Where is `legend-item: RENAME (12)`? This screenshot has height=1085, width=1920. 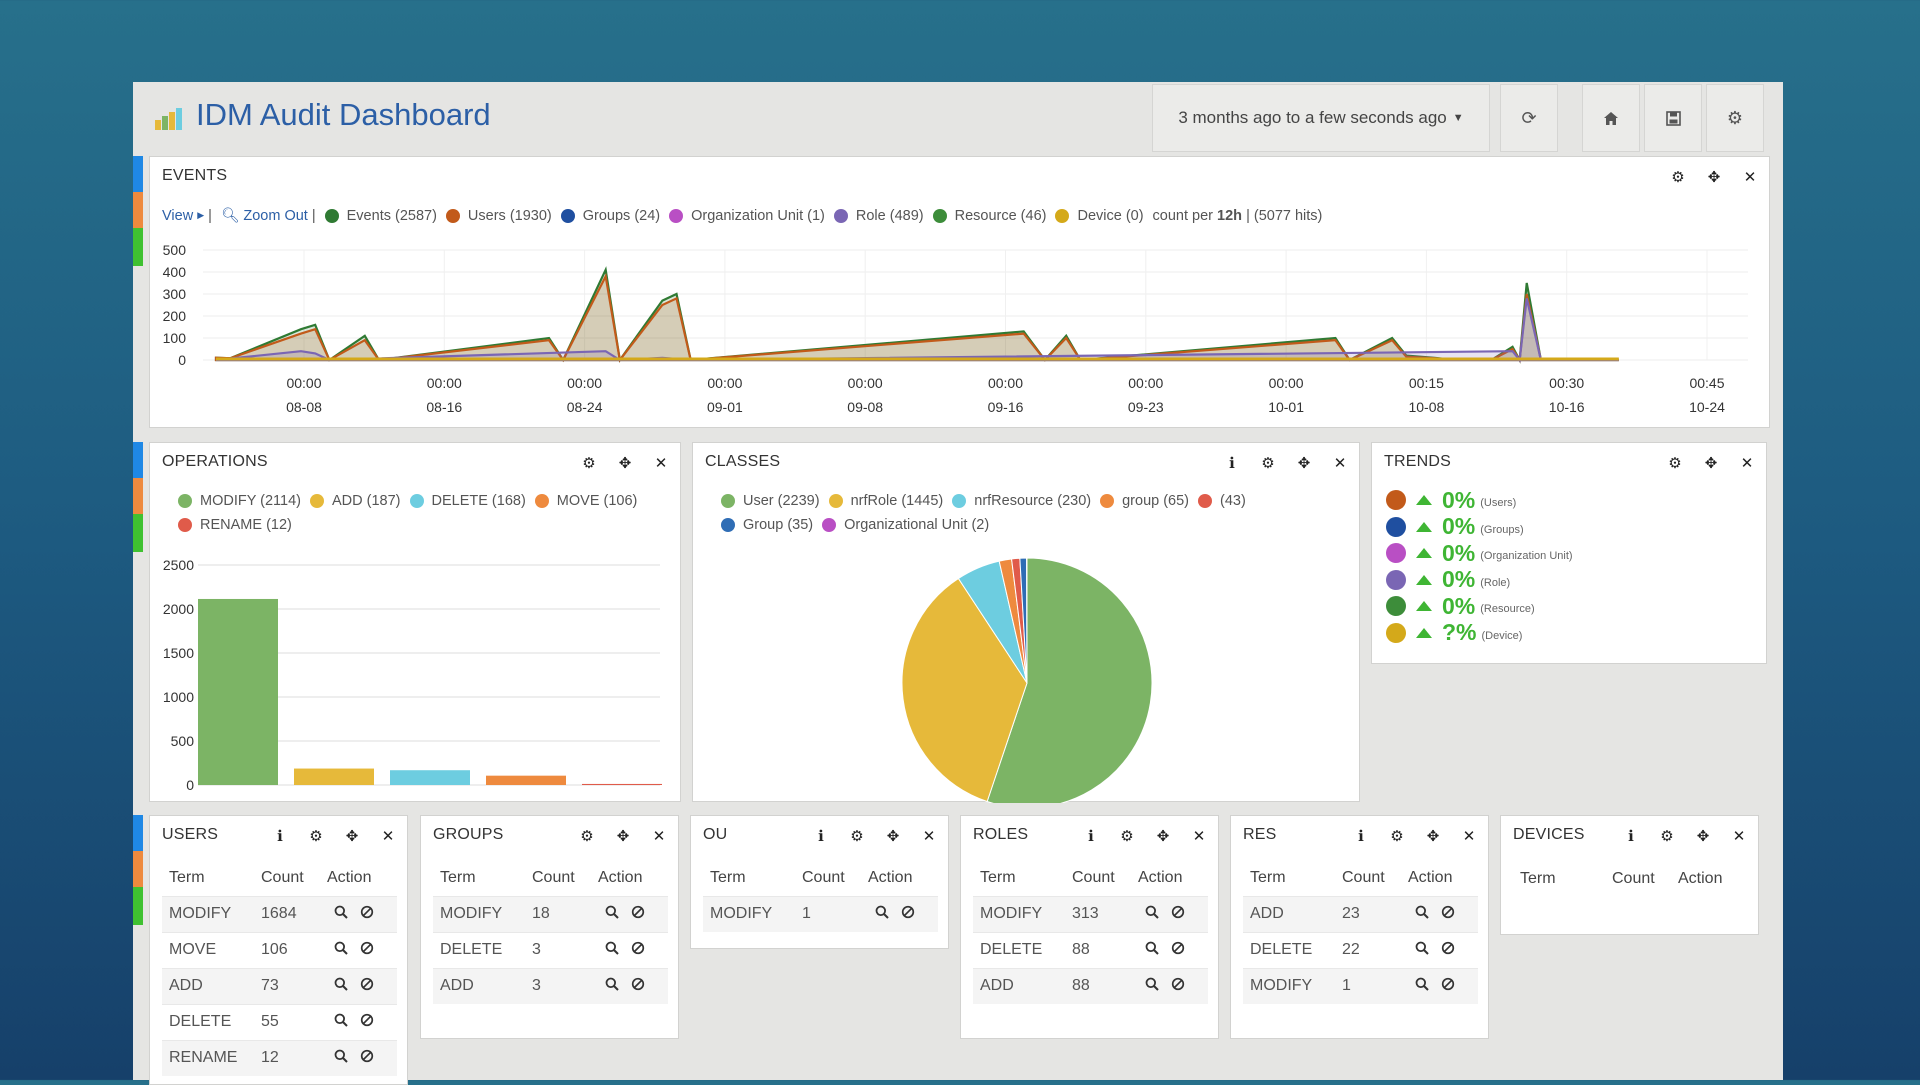 legend-item: RENAME (12) is located at coordinates (235, 525).